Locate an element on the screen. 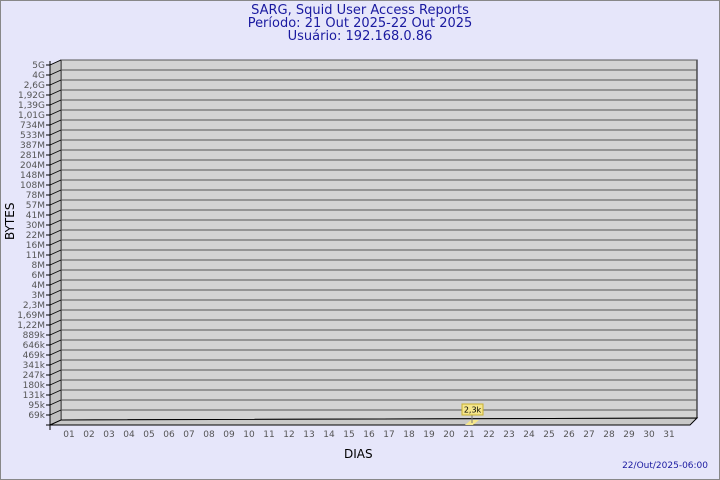 The width and height of the screenshot is (720, 480). x-tick-label: 06 is located at coordinates (169, 435).